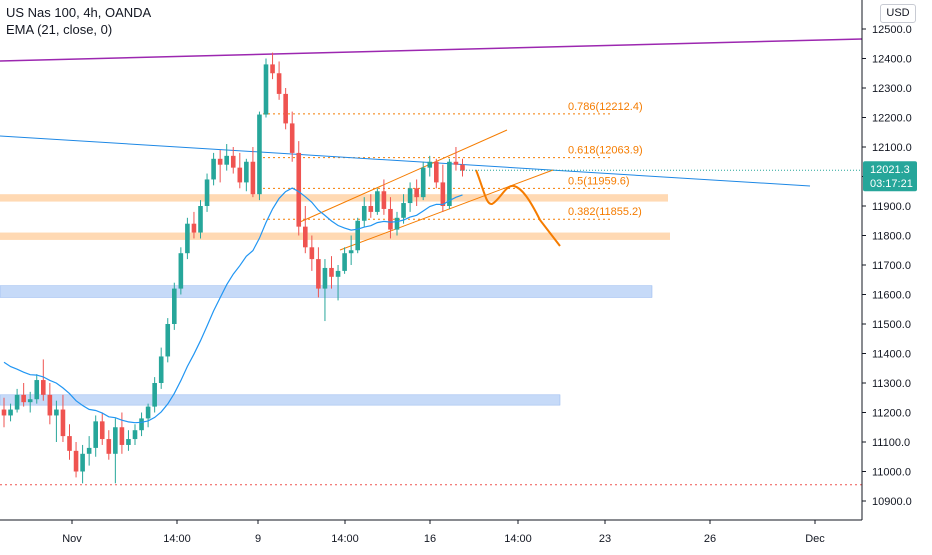 The height and width of the screenshot is (555, 932). I want to click on price-tick-label: 12200.0, so click(892, 119).